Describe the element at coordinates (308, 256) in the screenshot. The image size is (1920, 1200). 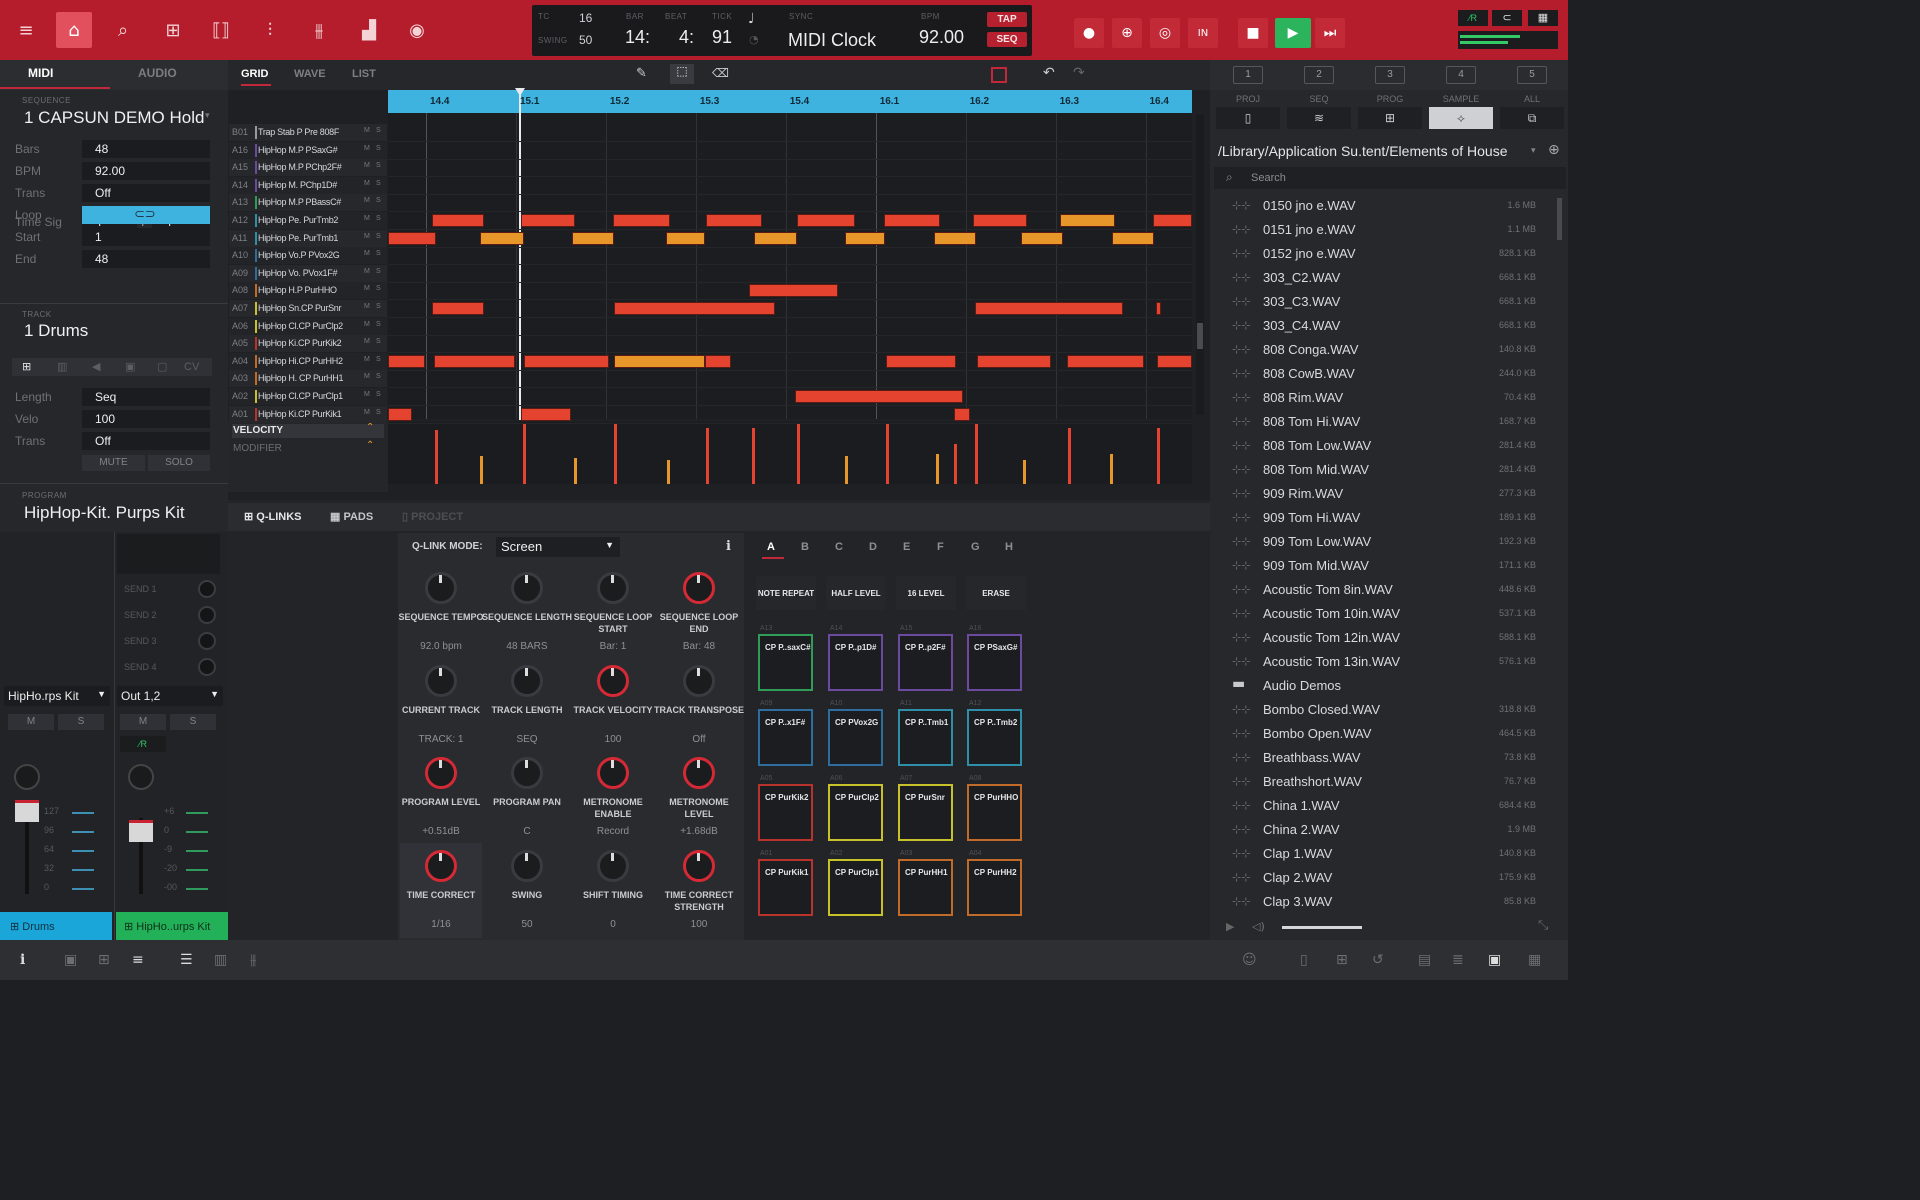
I see `track-row: A10 HipHop Vo.P PVox2G M S` at that location.